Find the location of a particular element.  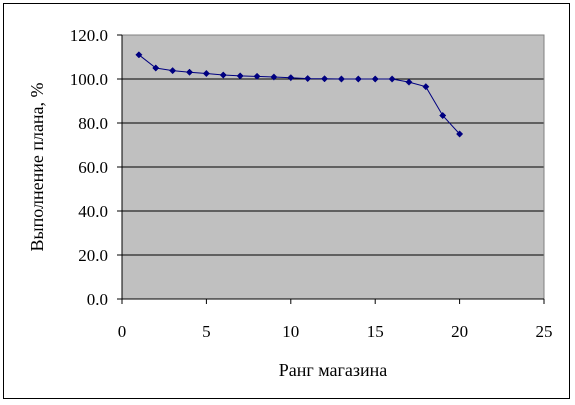

x-tick-label: 25 is located at coordinates (544, 331).